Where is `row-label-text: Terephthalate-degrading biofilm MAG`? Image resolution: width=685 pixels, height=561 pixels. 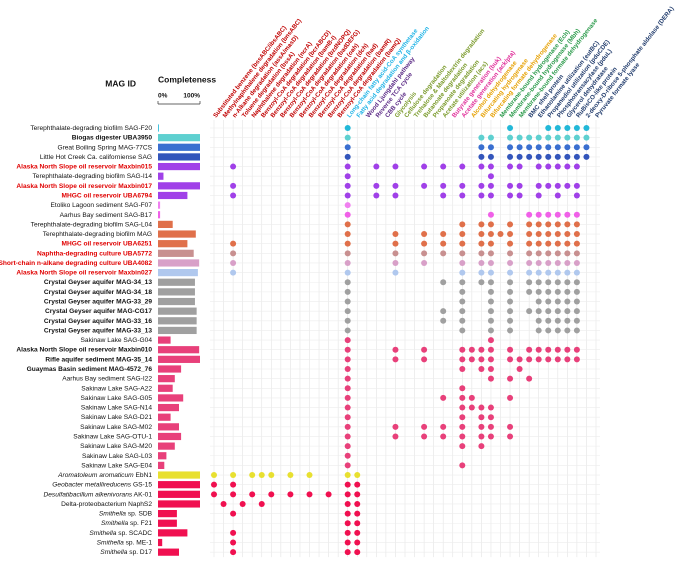
row-label-text: Terephthalate-degrading biofilm MAG is located at coordinates (97, 234).